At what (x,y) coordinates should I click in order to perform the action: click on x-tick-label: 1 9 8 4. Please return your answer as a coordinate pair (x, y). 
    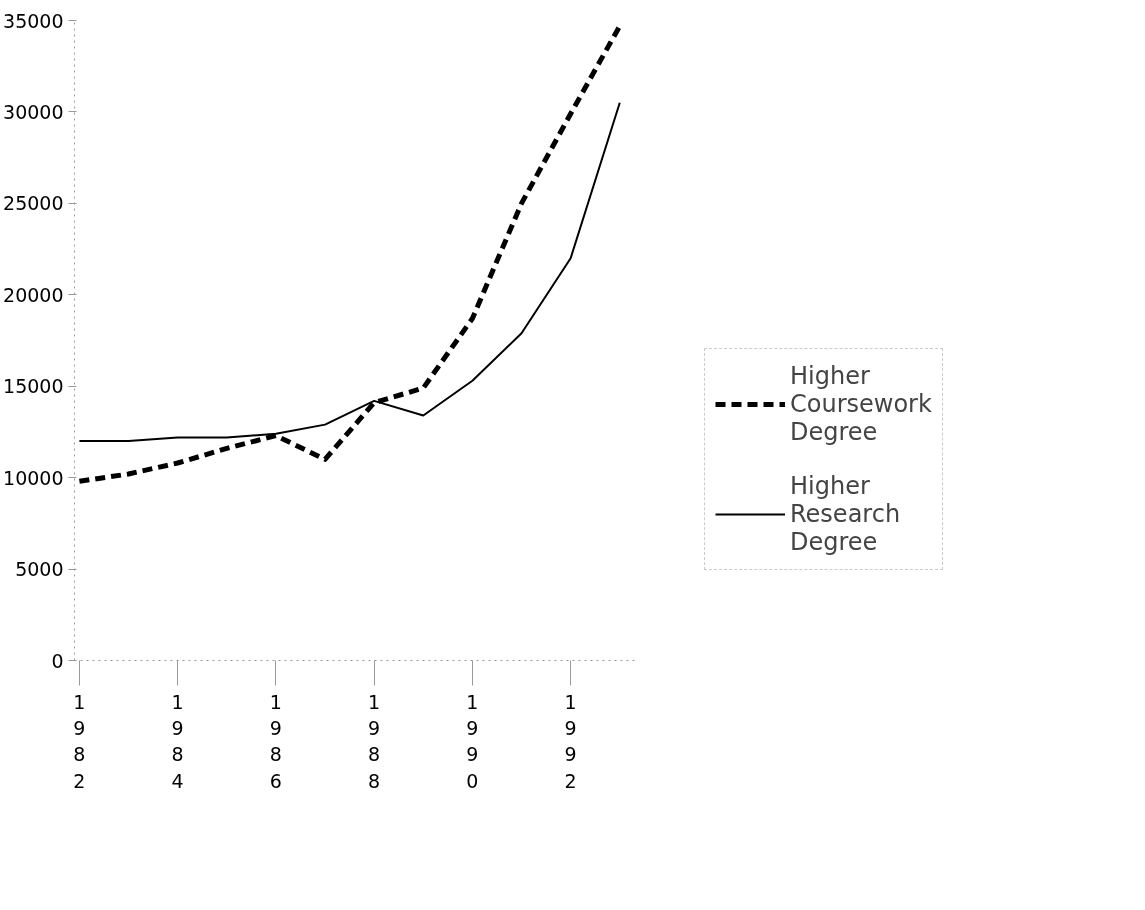
    Looking at the image, I should click on (177, 741).